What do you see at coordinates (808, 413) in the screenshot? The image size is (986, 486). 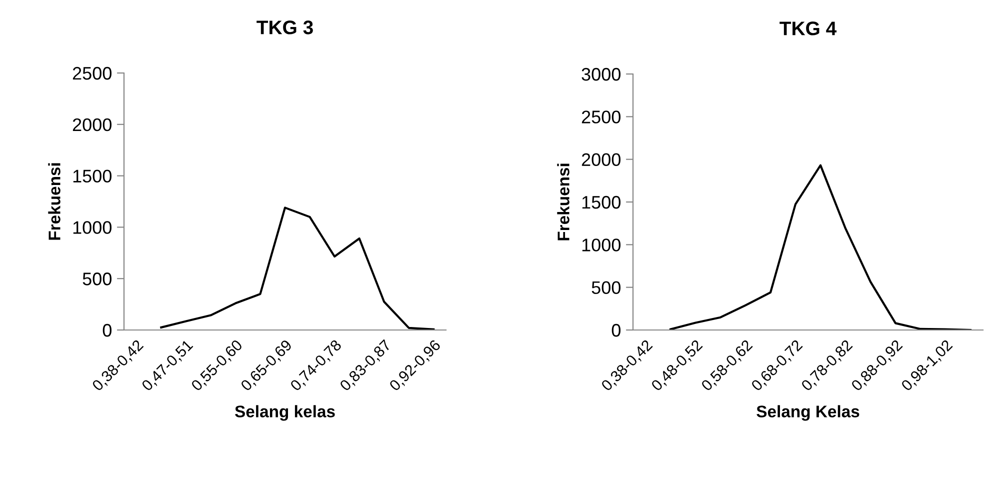 I see `x-axis-title: Selang Kelas` at bounding box center [808, 413].